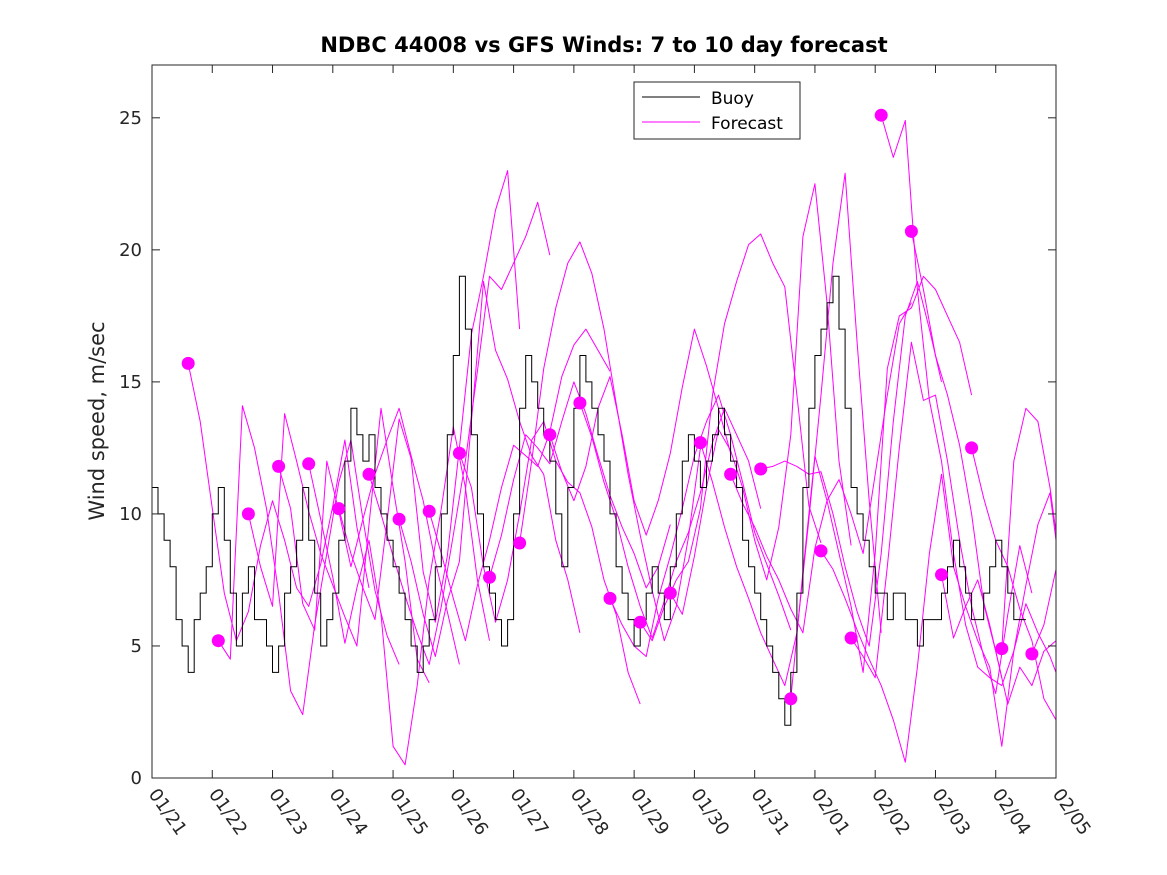 The width and height of the screenshot is (1167, 875). What do you see at coordinates (97, 420) in the screenshot?
I see `y-axis-label: Wind speed, m/sec` at bounding box center [97, 420].